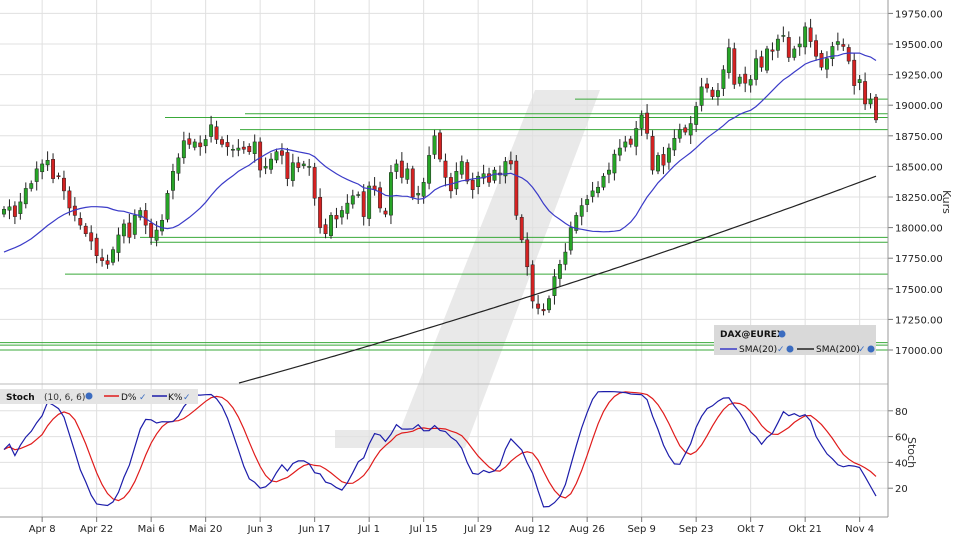 This screenshot has width=960, height=544. I want to click on price-tick-label: 19250.00, so click(919, 76).